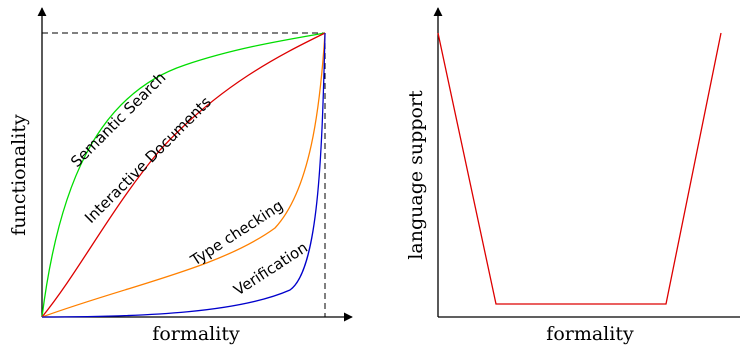  What do you see at coordinates (148, 160) in the screenshot?
I see `interactive-documents-label: Interactive Documents` at bounding box center [148, 160].